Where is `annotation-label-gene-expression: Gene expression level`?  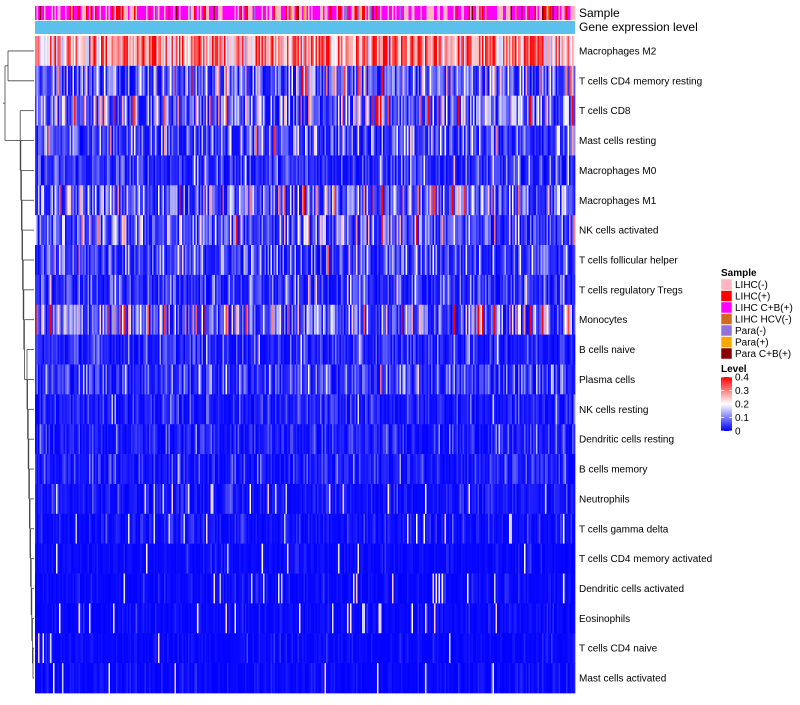 annotation-label-gene-expression: Gene expression level is located at coordinates (638, 27).